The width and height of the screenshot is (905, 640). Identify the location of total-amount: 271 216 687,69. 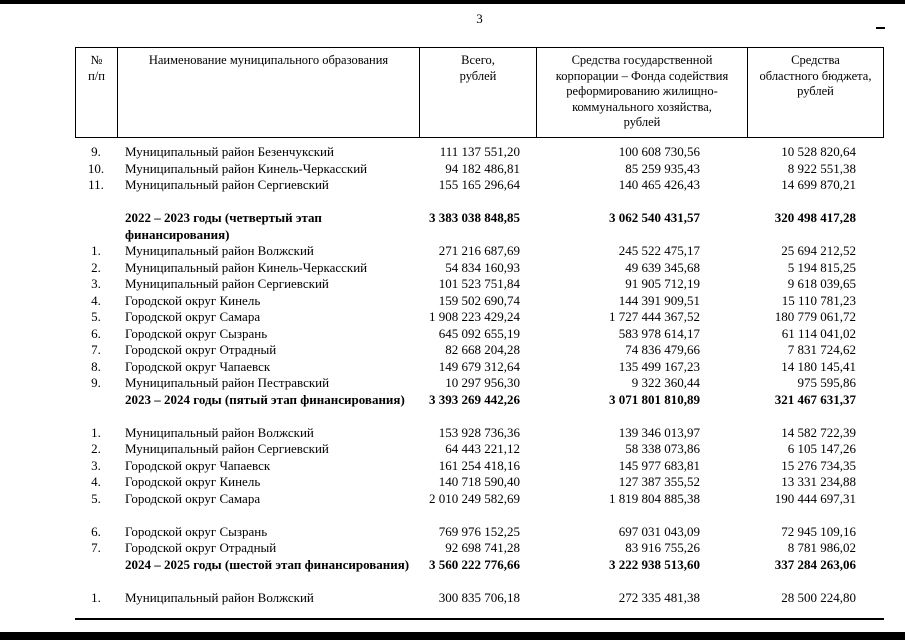
(479, 250).